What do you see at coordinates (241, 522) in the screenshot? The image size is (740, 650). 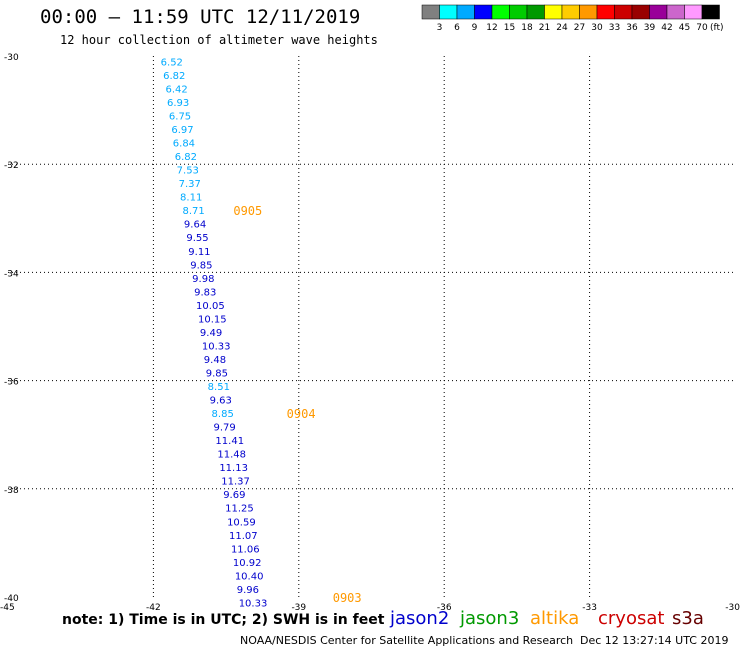 I see `wave-height-point: 10.59` at bounding box center [241, 522].